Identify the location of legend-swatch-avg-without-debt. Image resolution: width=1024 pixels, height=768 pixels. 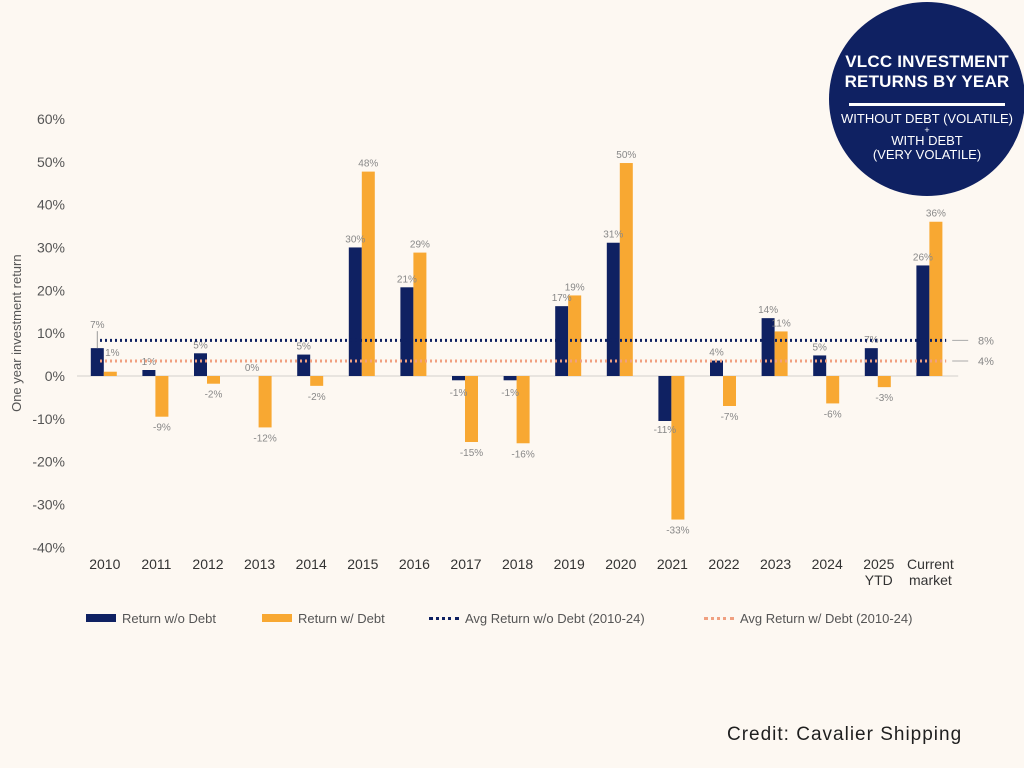
(444, 618).